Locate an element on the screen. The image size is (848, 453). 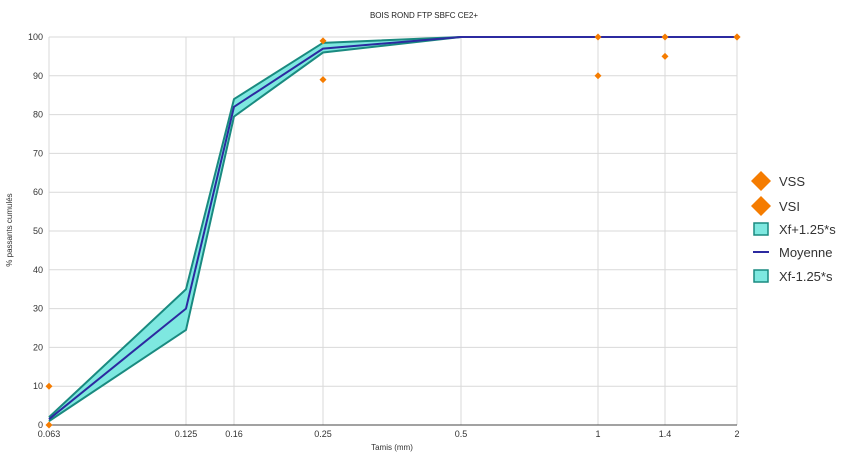
y-tick-label: 100 is located at coordinates (35, 37).